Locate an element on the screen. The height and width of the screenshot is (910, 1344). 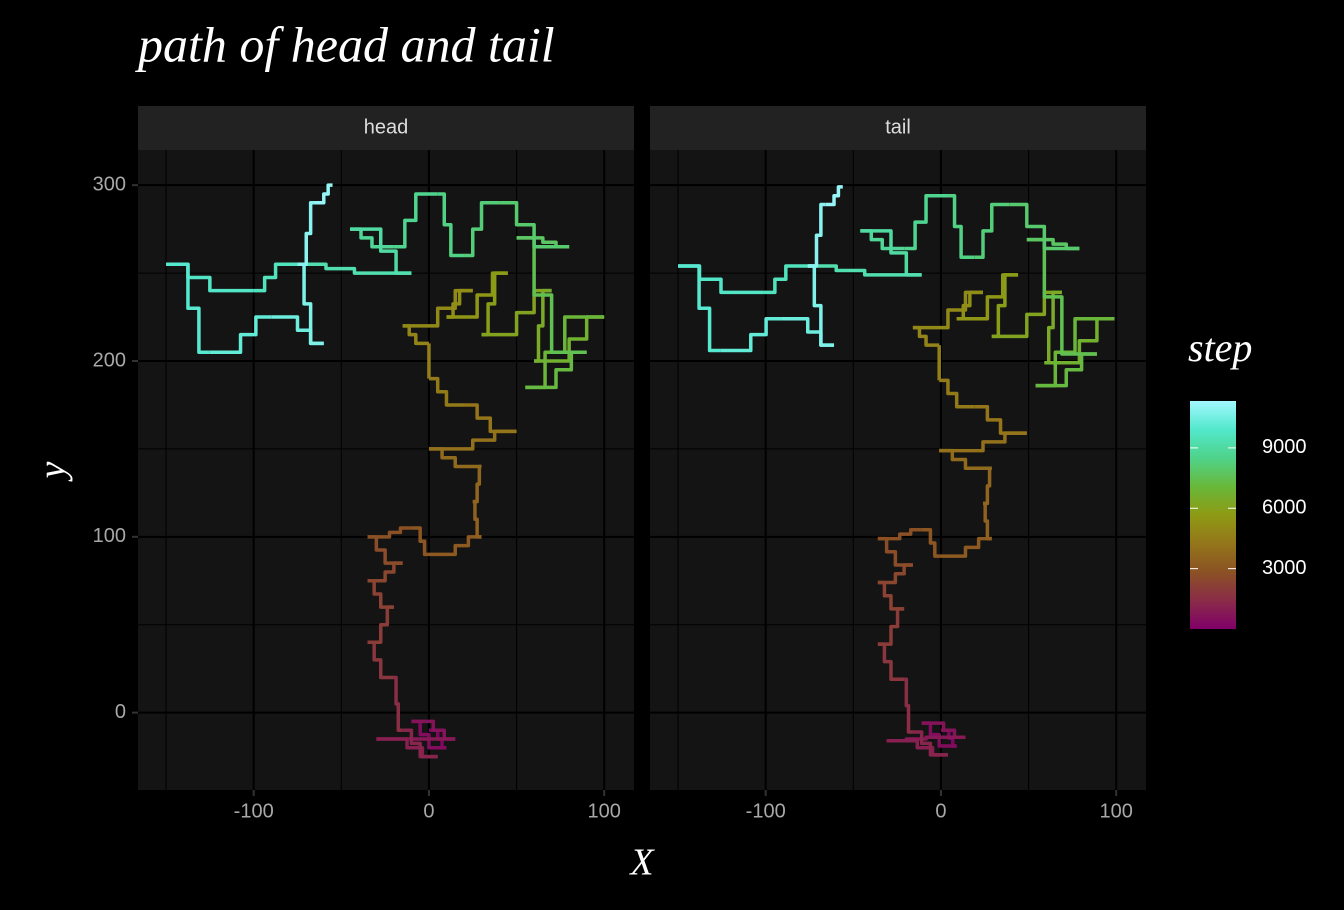
y-tick-label: 300 is located at coordinates (109, 184).